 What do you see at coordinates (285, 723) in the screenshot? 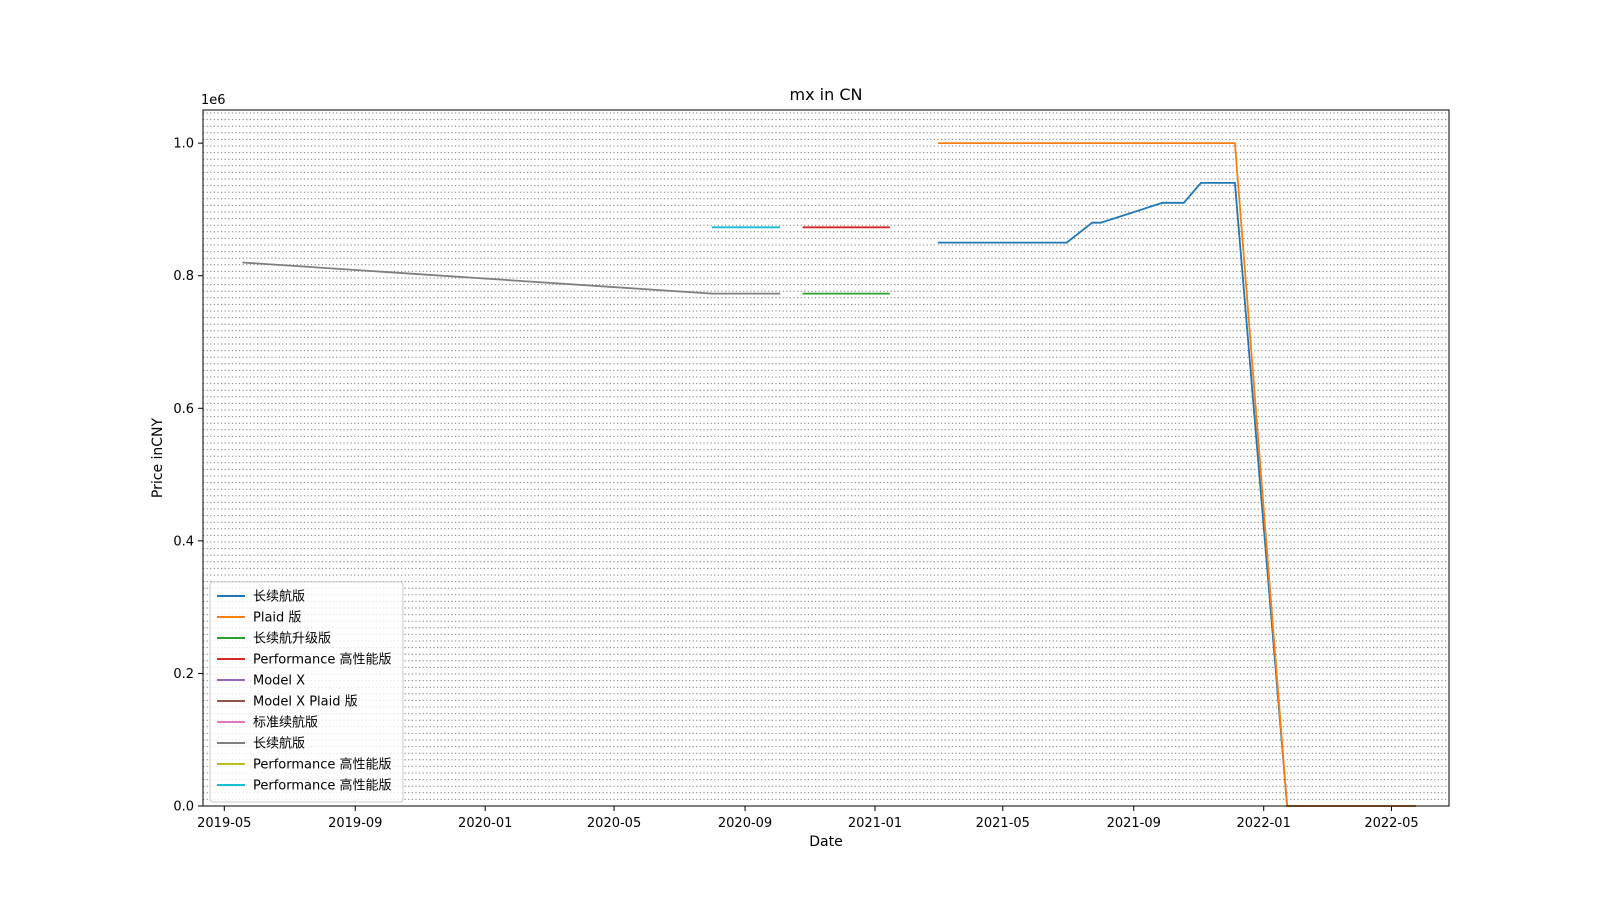
I see `legend-entry: 标准续航版` at bounding box center [285, 723].